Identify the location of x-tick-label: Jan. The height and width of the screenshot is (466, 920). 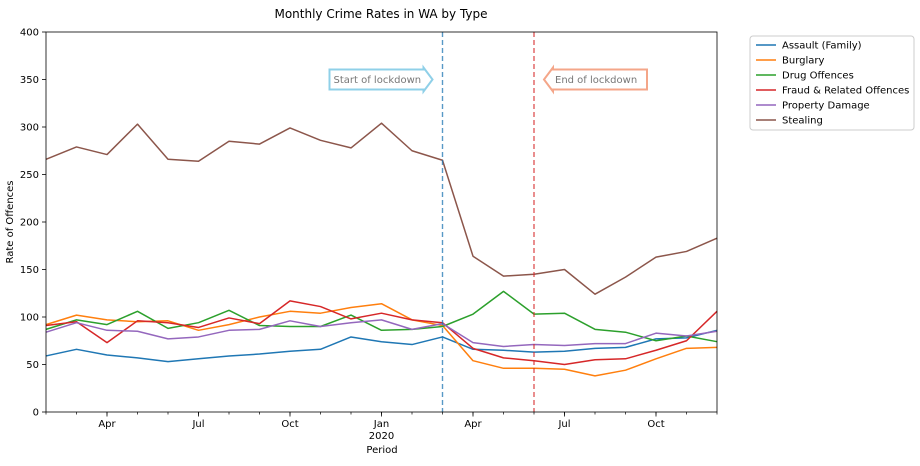
(381, 424).